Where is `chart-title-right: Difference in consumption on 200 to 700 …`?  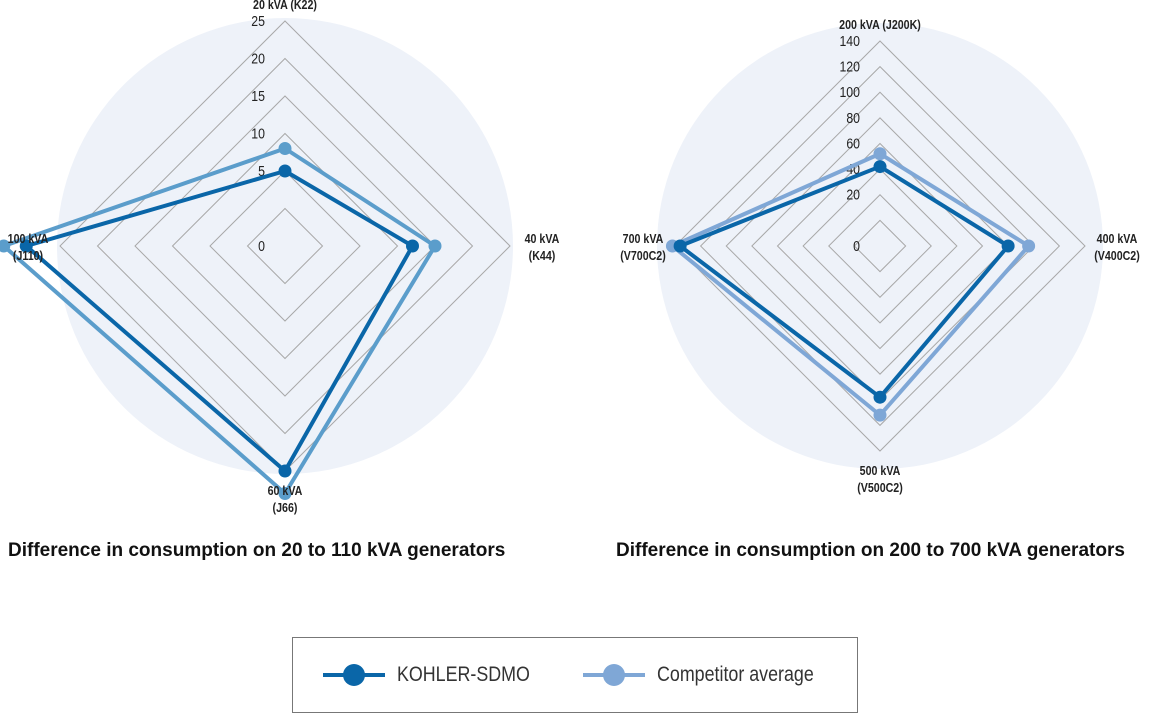 chart-title-right: Difference in consumption on 200 to 700 … is located at coordinates (870, 550).